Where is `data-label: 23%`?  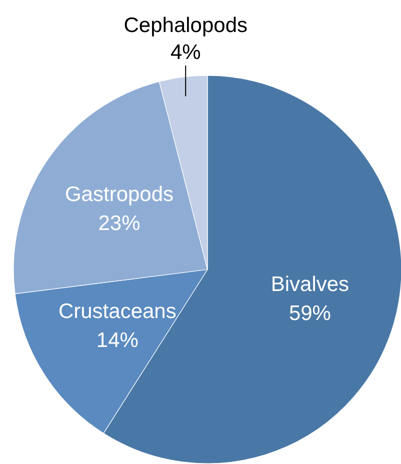 data-label: 23% is located at coordinates (119, 224).